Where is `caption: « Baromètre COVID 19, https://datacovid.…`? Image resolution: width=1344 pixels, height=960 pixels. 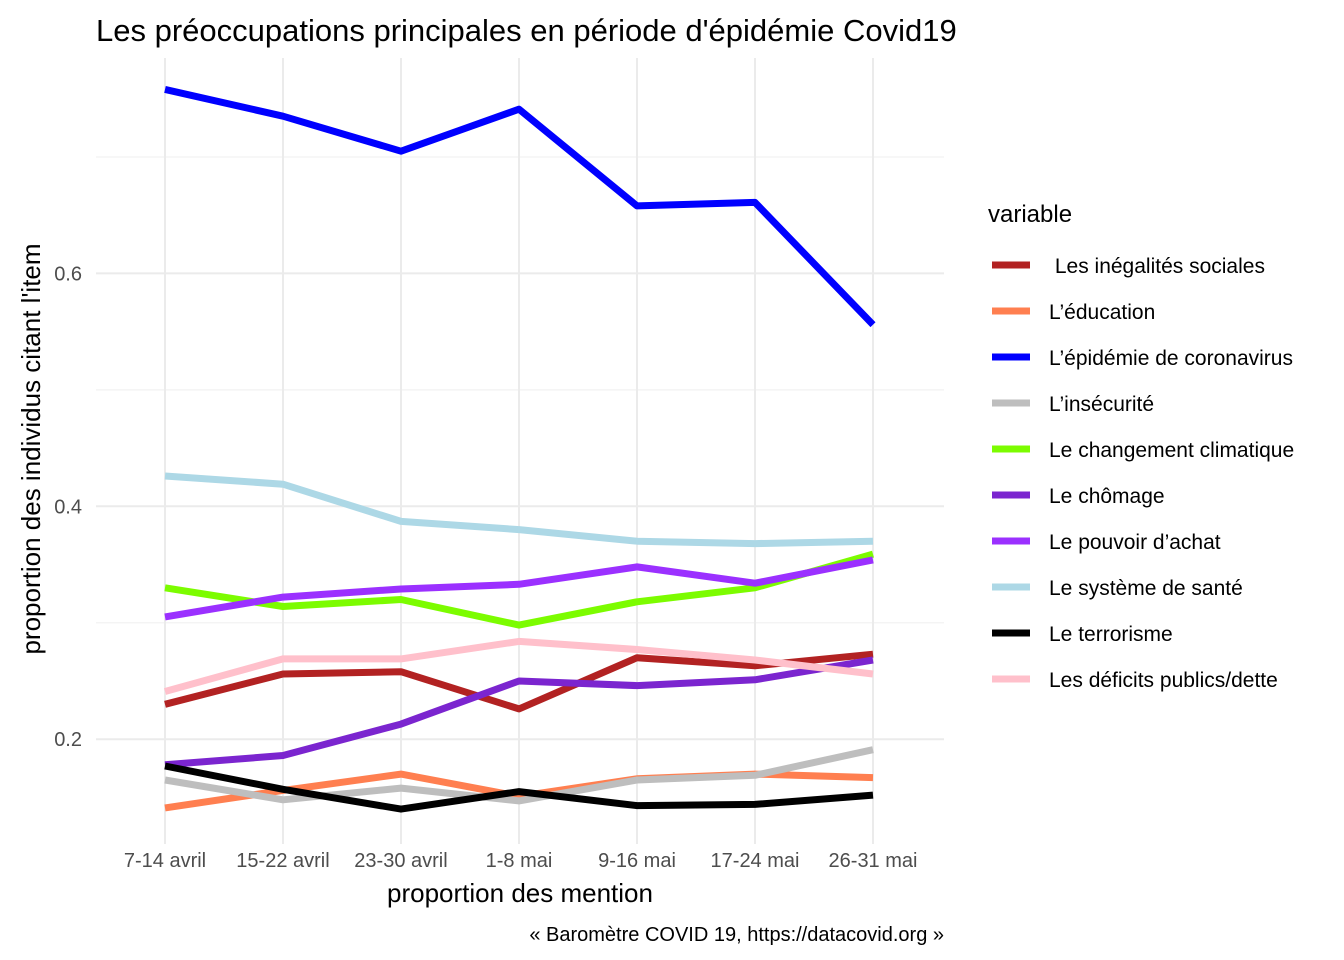 caption: « Baromètre COVID 19, https://datacovid.… is located at coordinates (736, 935).